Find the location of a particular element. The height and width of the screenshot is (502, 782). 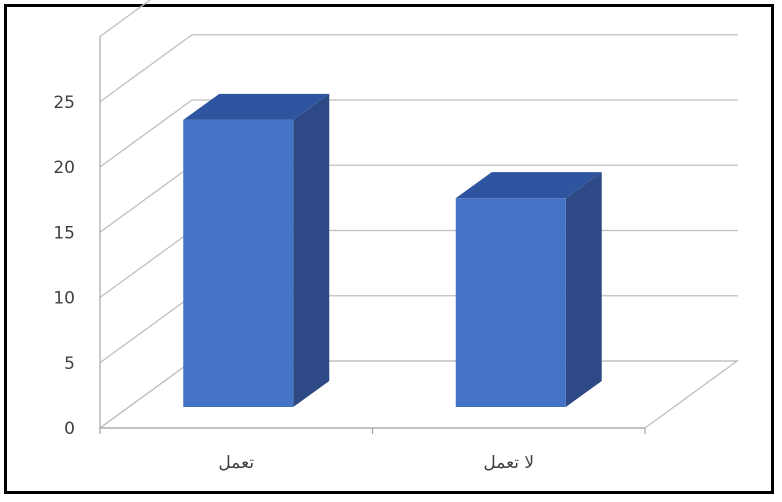

x-category-label: لا تعمل is located at coordinates (508, 463).